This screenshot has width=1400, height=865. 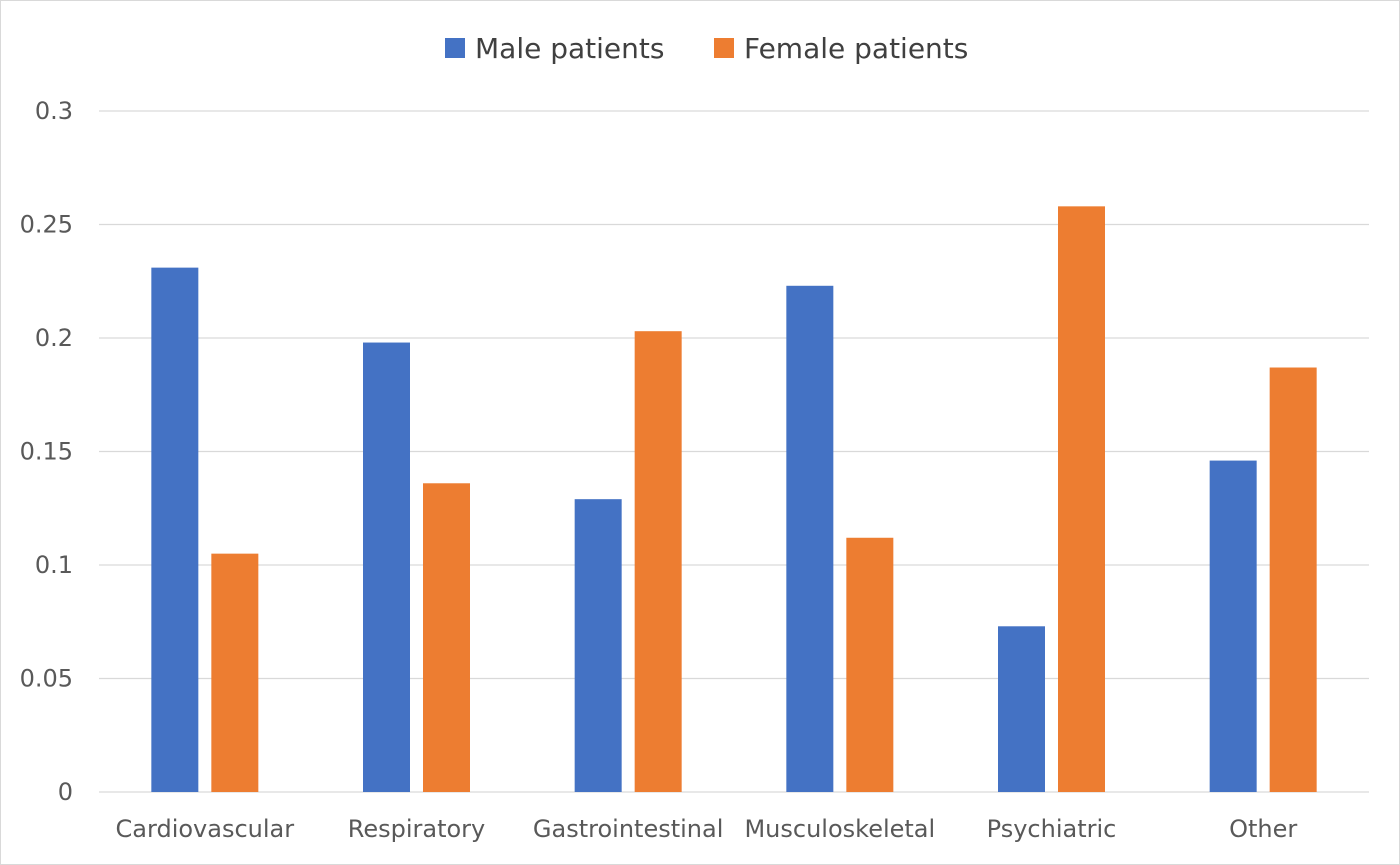 I want to click on bar-female-respiratory, so click(x=446, y=637).